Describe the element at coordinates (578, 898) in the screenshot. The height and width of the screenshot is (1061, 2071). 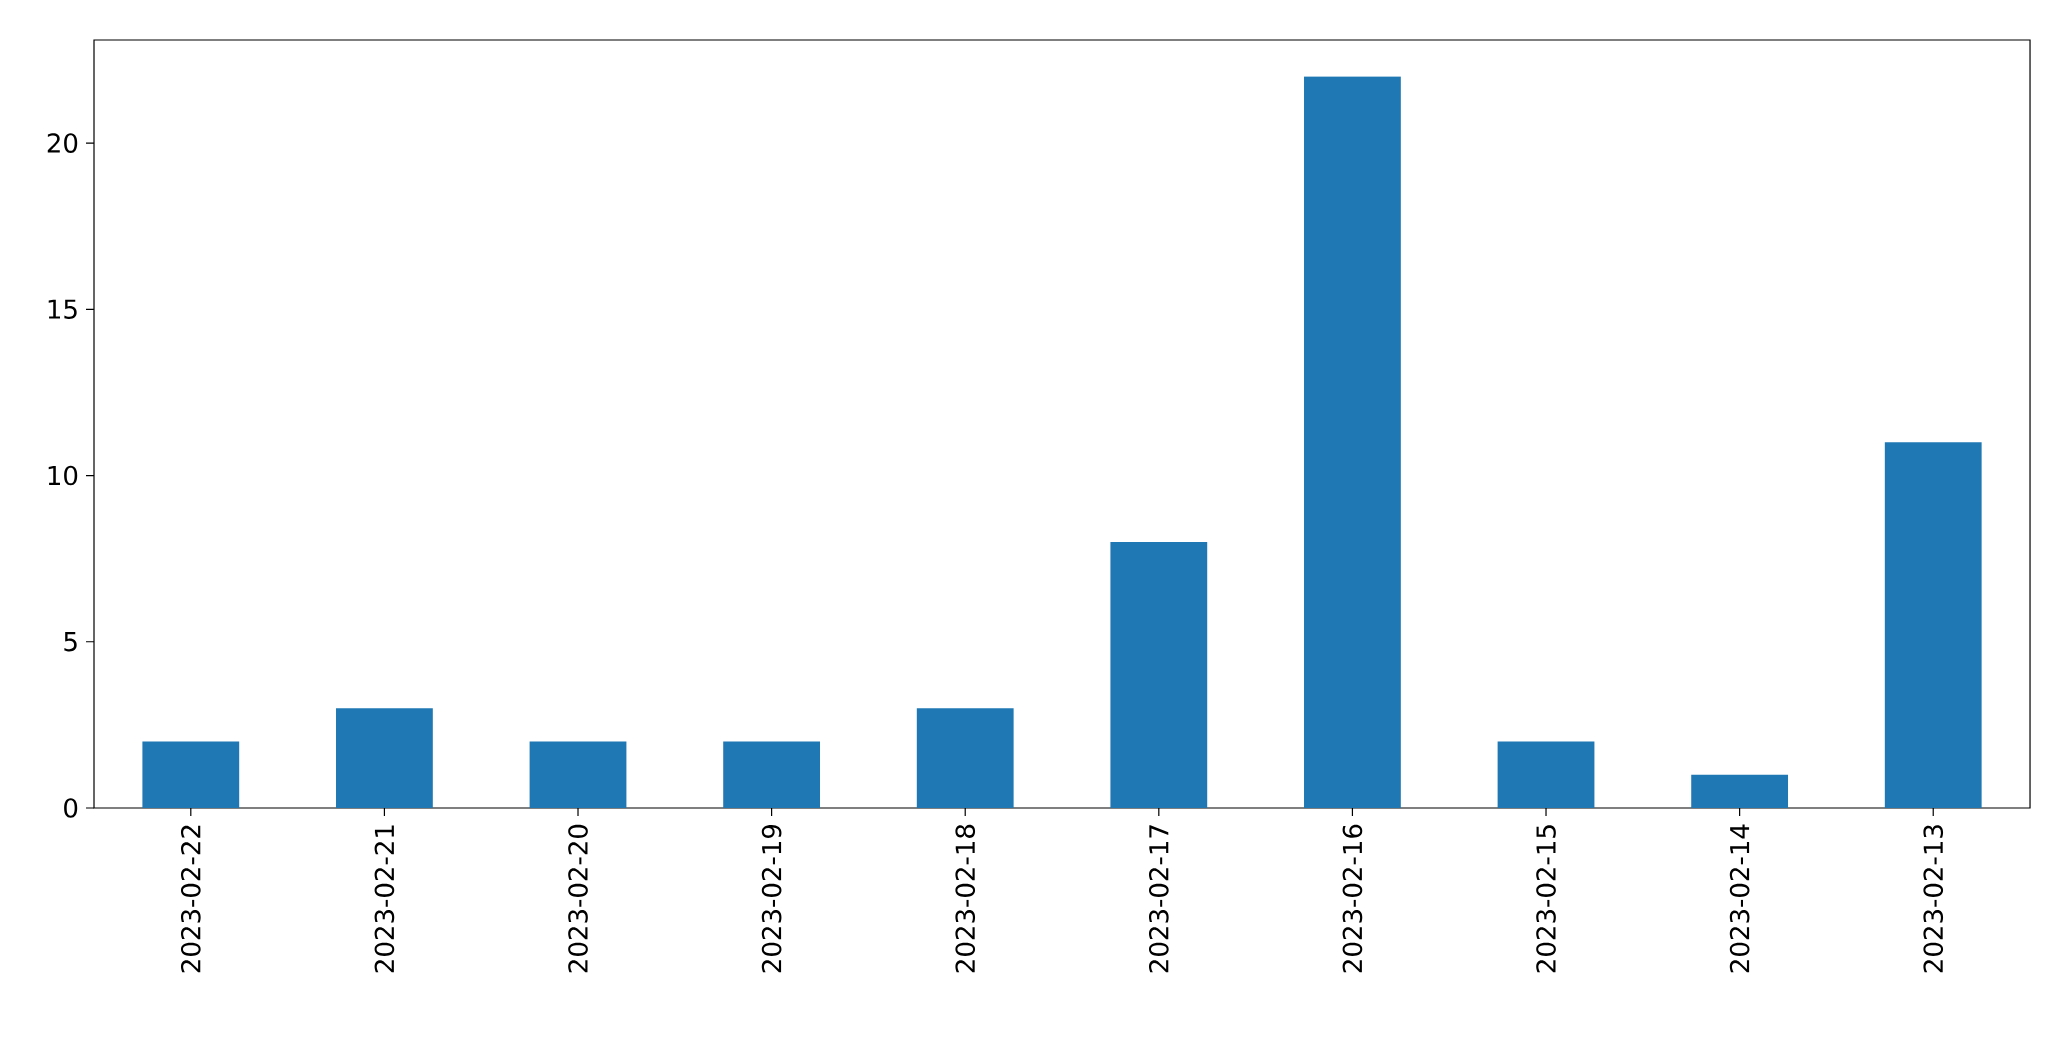
I see `x-tick-label: 2023-02-20` at that location.